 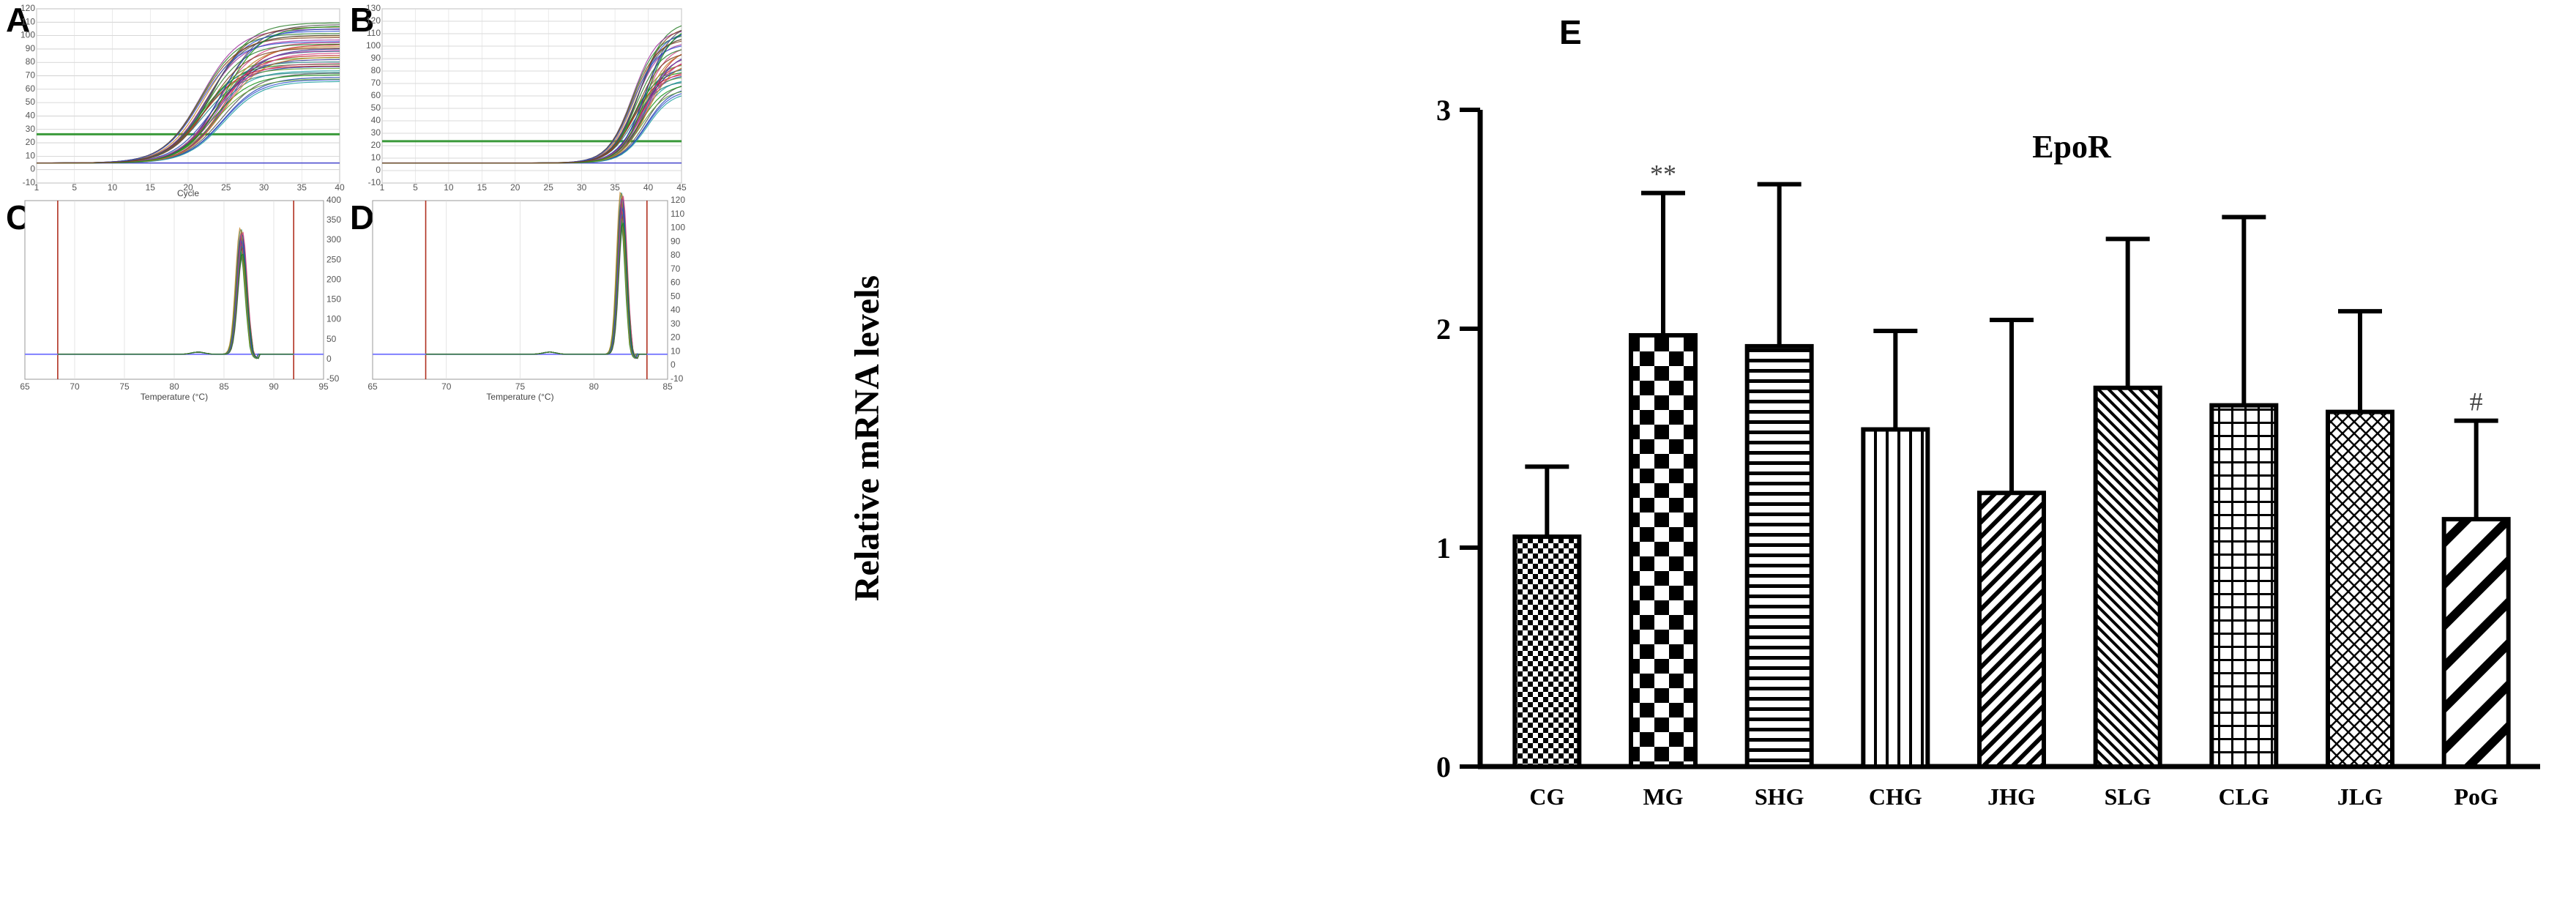 What do you see at coordinates (340, 187) in the screenshot?
I see `x-tick-label: 40` at bounding box center [340, 187].